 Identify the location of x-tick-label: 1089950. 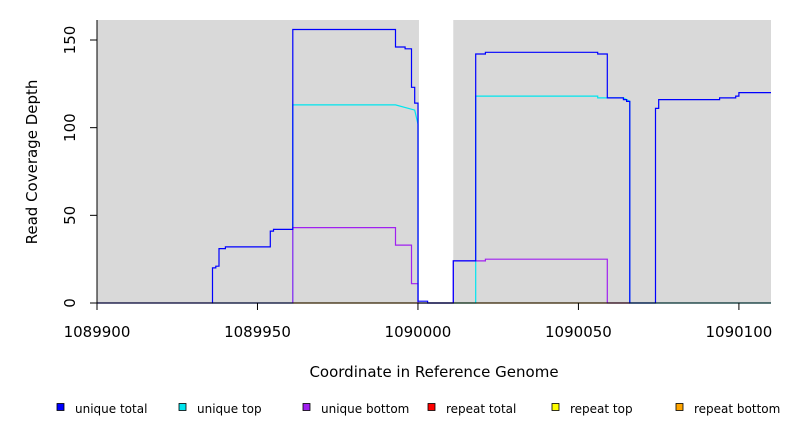
(257, 332).